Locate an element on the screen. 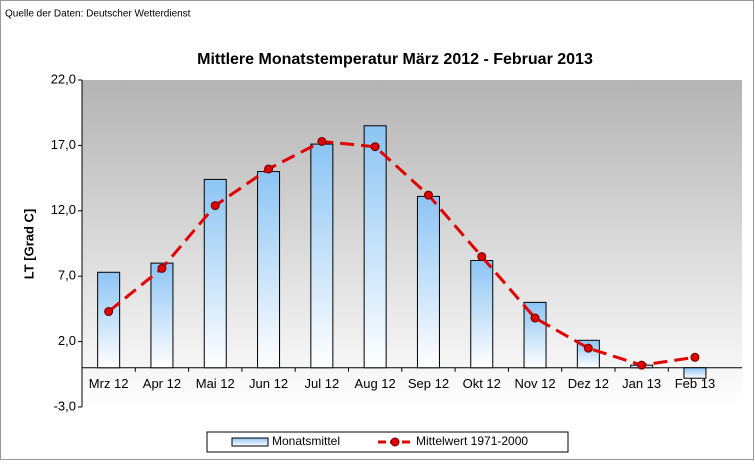 The image size is (755, 466). legend-swatch is located at coordinates (250, 442).